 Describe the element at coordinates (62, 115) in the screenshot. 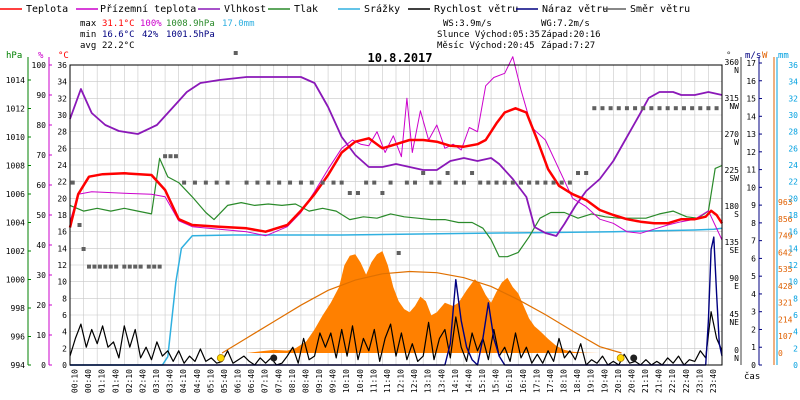

I see `tick-temperature-15: 30` at that location.